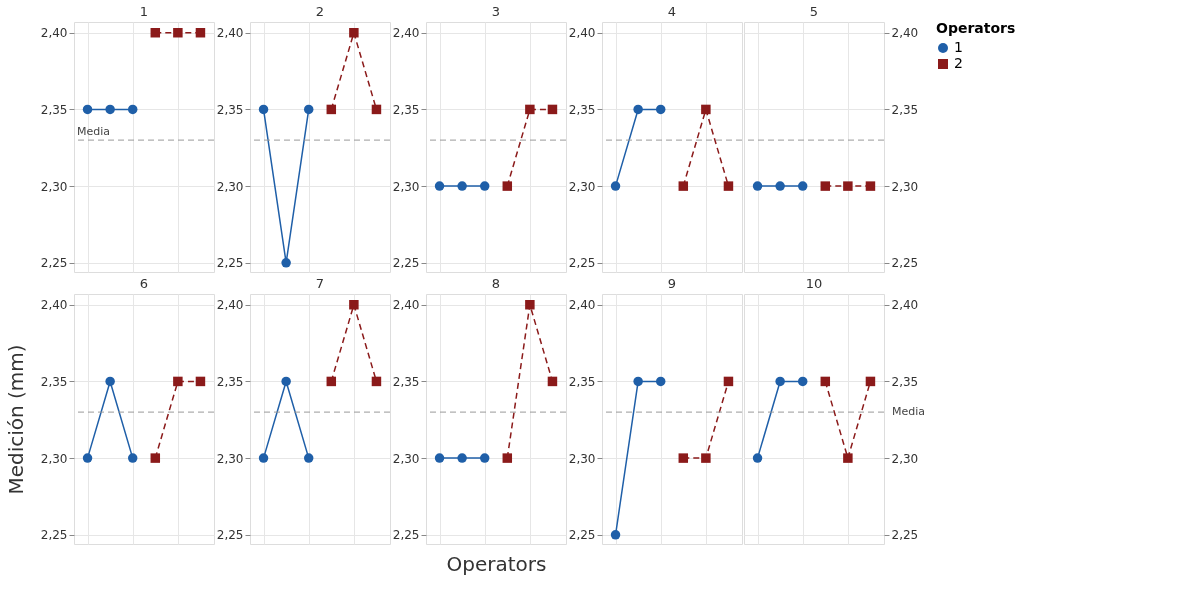 The height and width of the screenshot is (615, 1177). Describe the element at coordinates (672, 11) in the screenshot. I see `chart-title: 4` at that location.